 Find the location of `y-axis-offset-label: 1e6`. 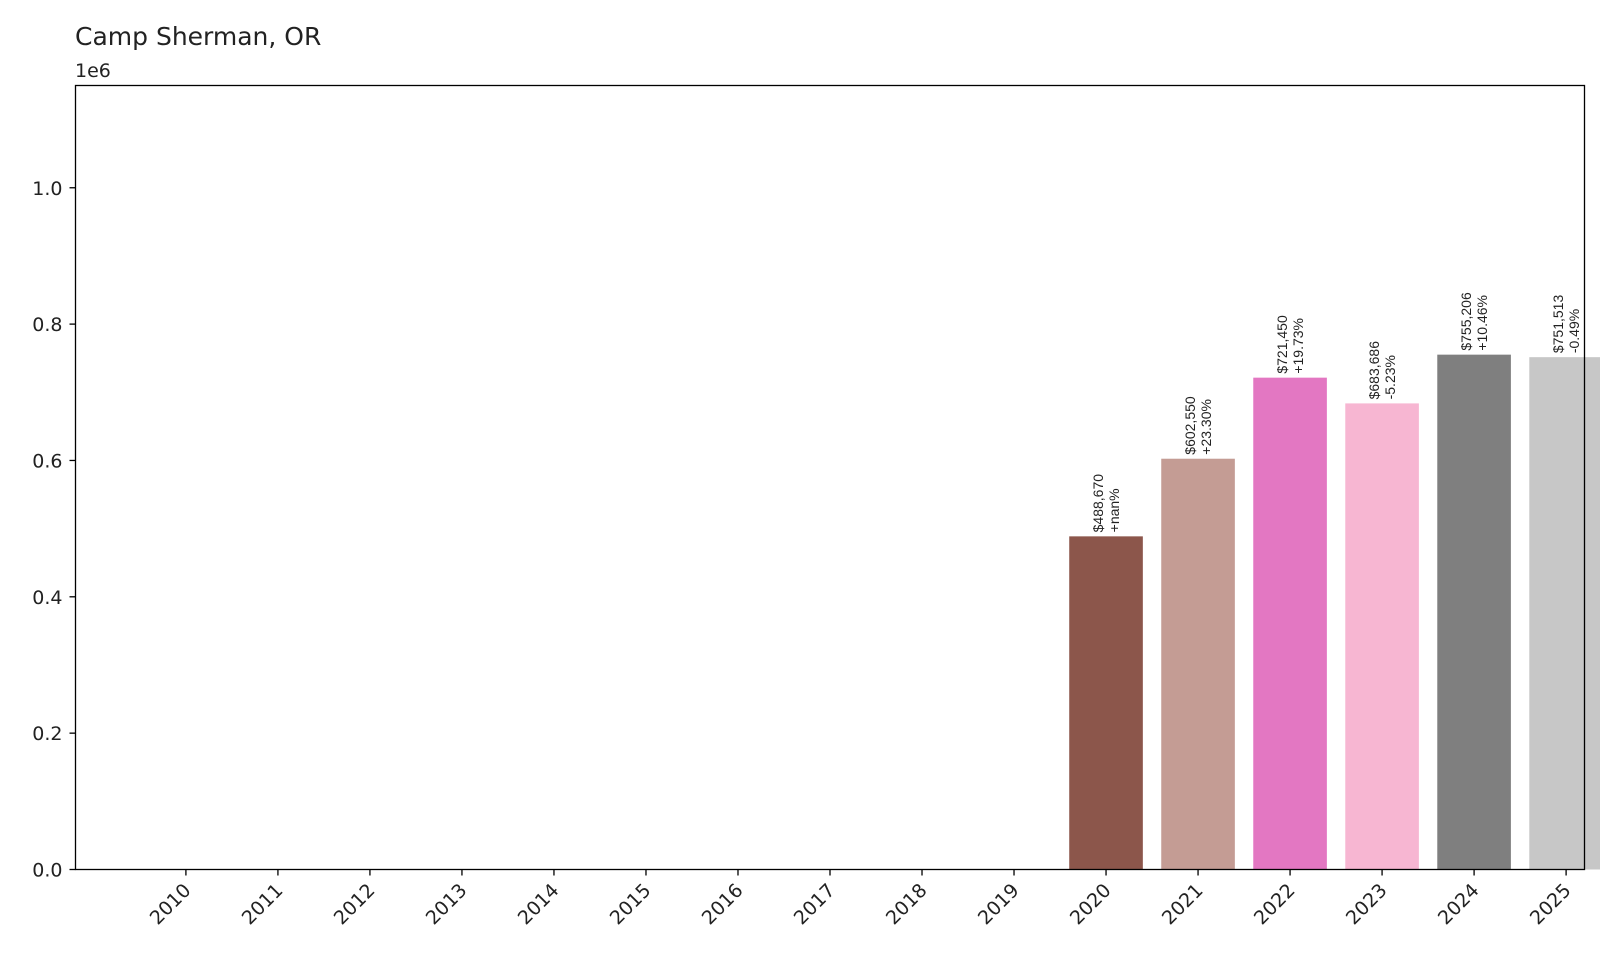

y-axis-offset-label: 1e6 is located at coordinates (93, 71).